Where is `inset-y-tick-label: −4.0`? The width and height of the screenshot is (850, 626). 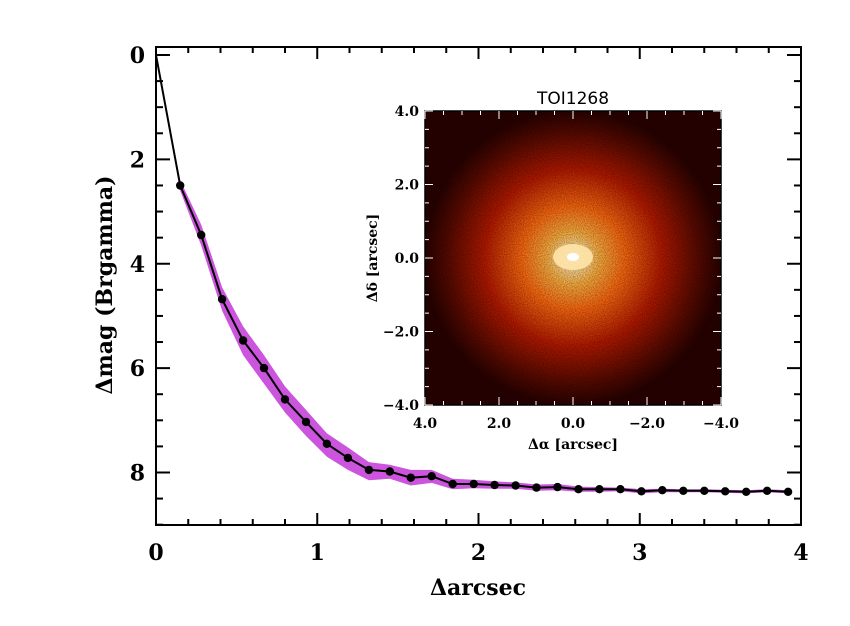
inset-y-tick-label: −4.0 is located at coordinates (401, 406).